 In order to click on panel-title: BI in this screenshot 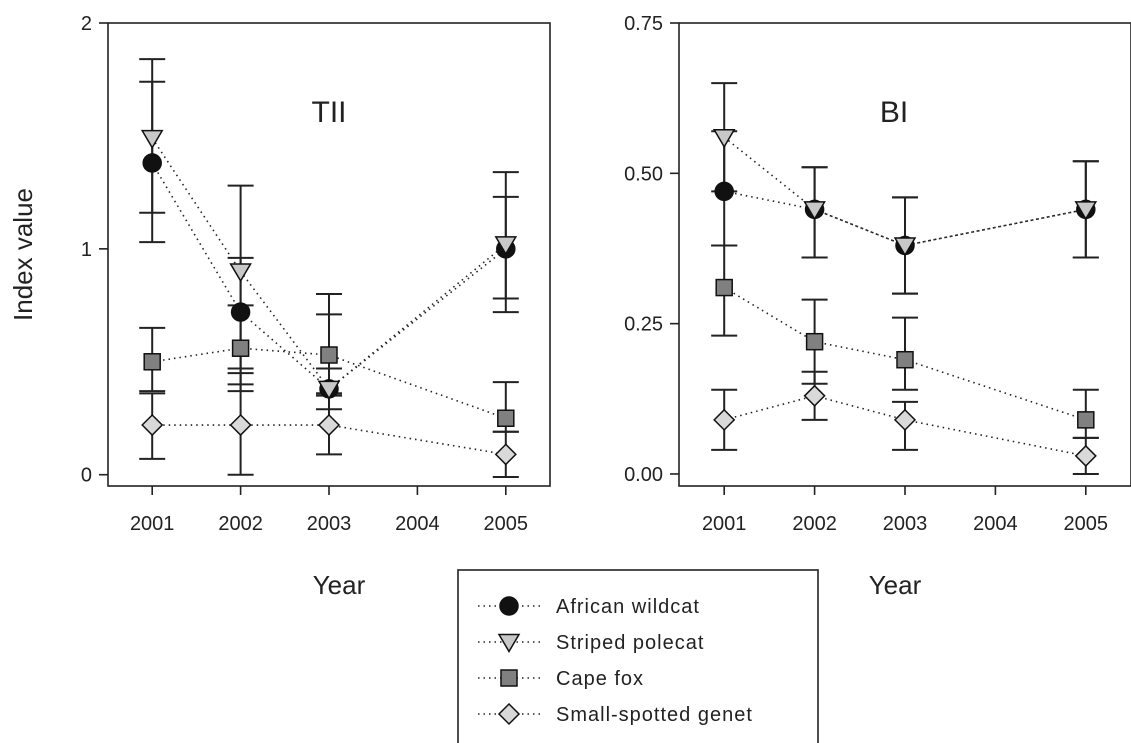, I will do `click(894, 112)`.